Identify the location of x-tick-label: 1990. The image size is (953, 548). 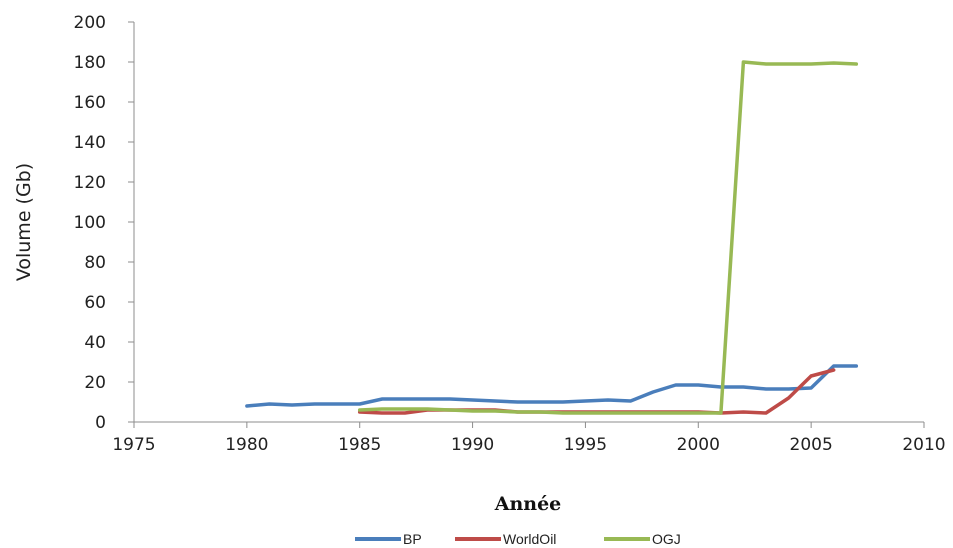
(472, 445).